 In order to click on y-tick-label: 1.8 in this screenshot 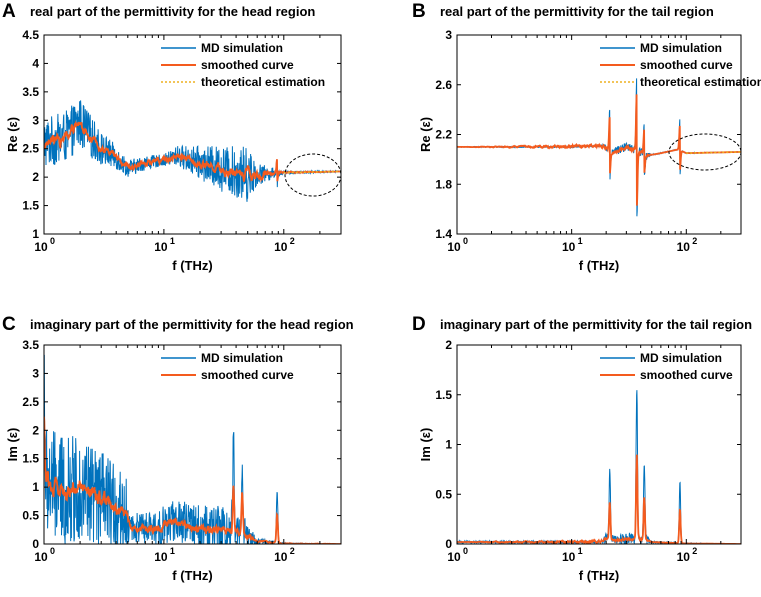, I will do `click(443, 184)`.